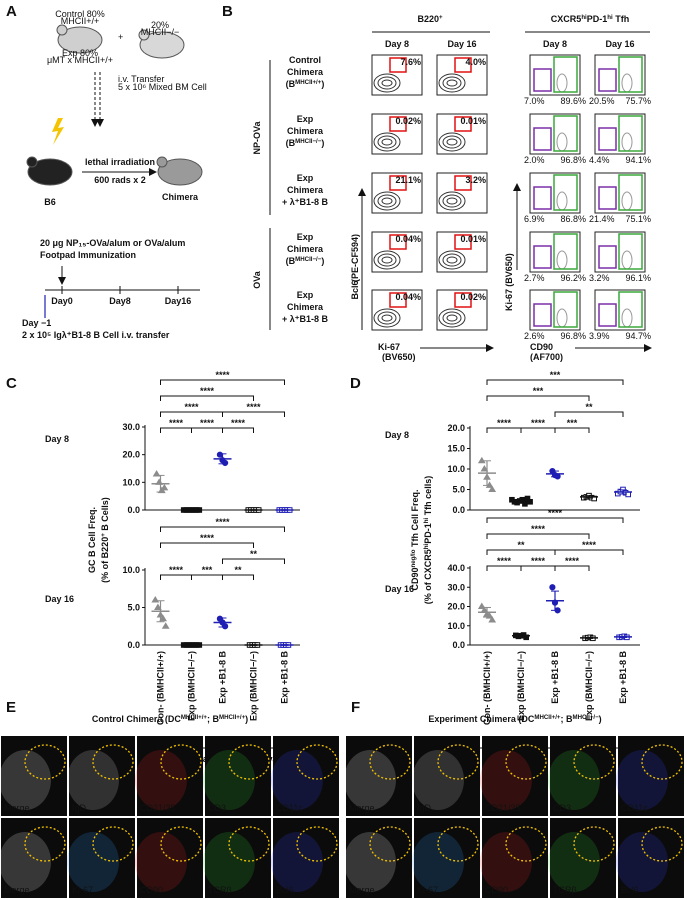  I want to click on row-label: + λ⁺B1-8 B, so click(305, 319).